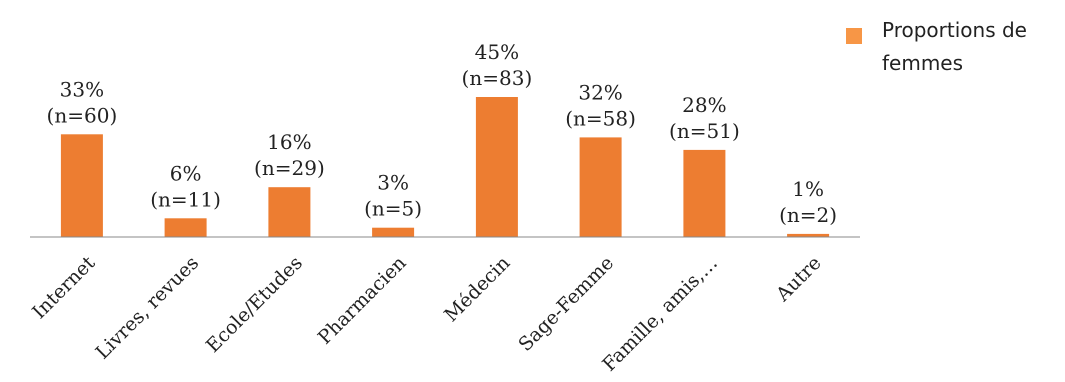 The width and height of the screenshot is (1065, 382). I want to click on data-label-count: (n=58), so click(600, 118).